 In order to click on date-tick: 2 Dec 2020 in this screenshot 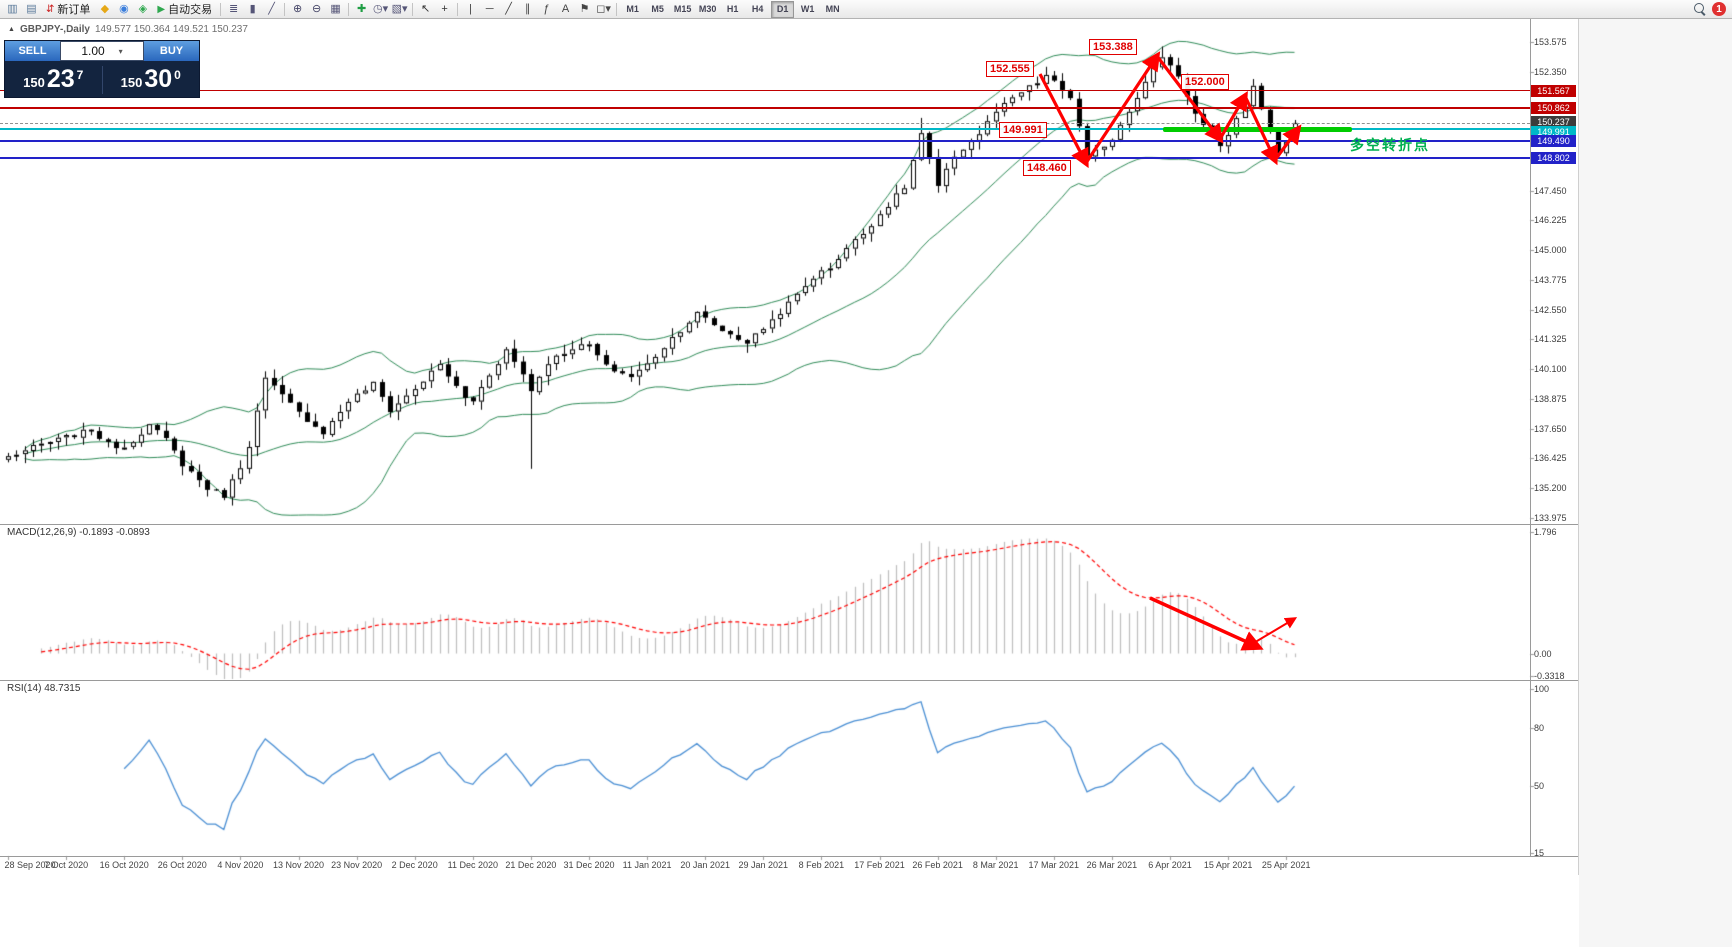, I will do `click(414, 865)`.